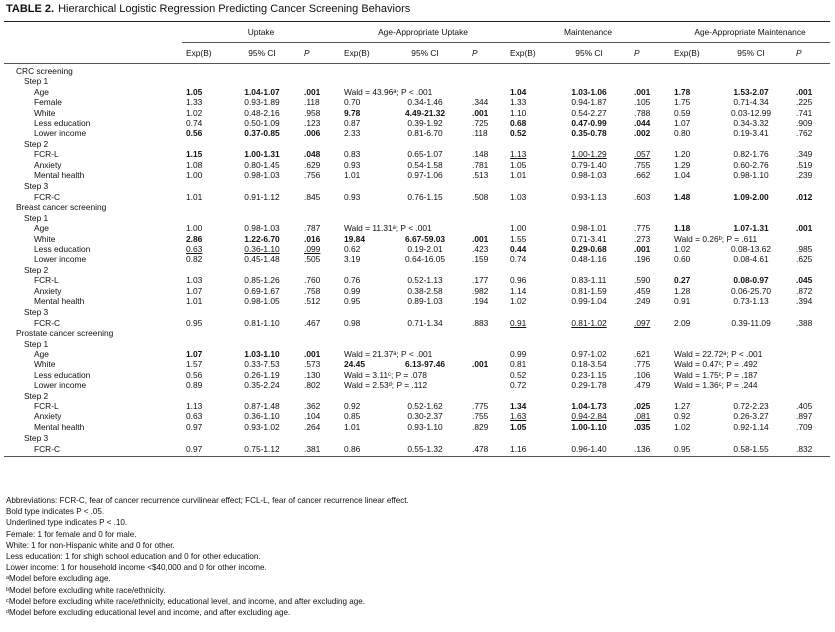 This screenshot has width=835, height=632. Describe the element at coordinates (682, 228) in the screenshot. I see `cell: 1.18` at that location.